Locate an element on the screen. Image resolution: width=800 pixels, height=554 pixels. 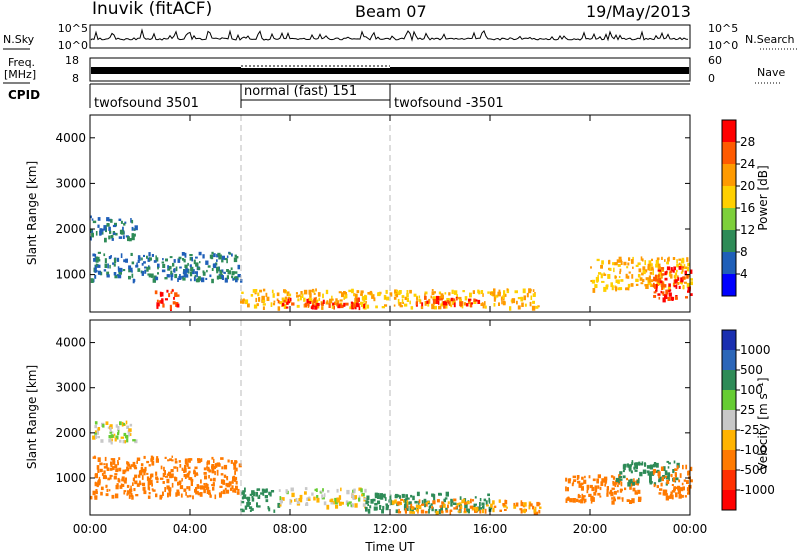
velocity-colorbar-tick-label: -100 is located at coordinates (753, 450).